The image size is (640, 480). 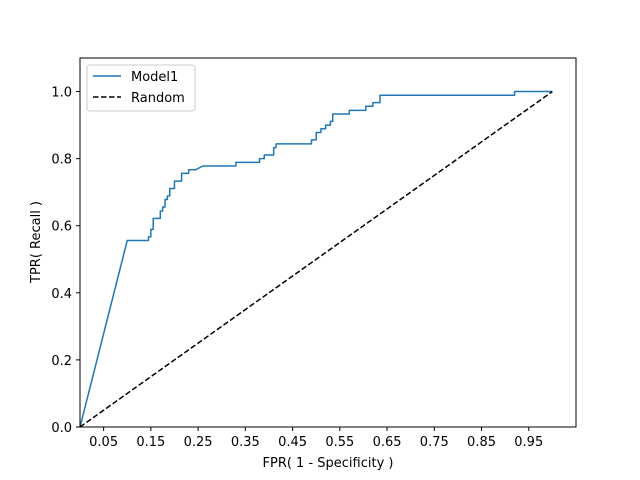 I want to click on x-tick-label: 0.55, so click(x=339, y=442).